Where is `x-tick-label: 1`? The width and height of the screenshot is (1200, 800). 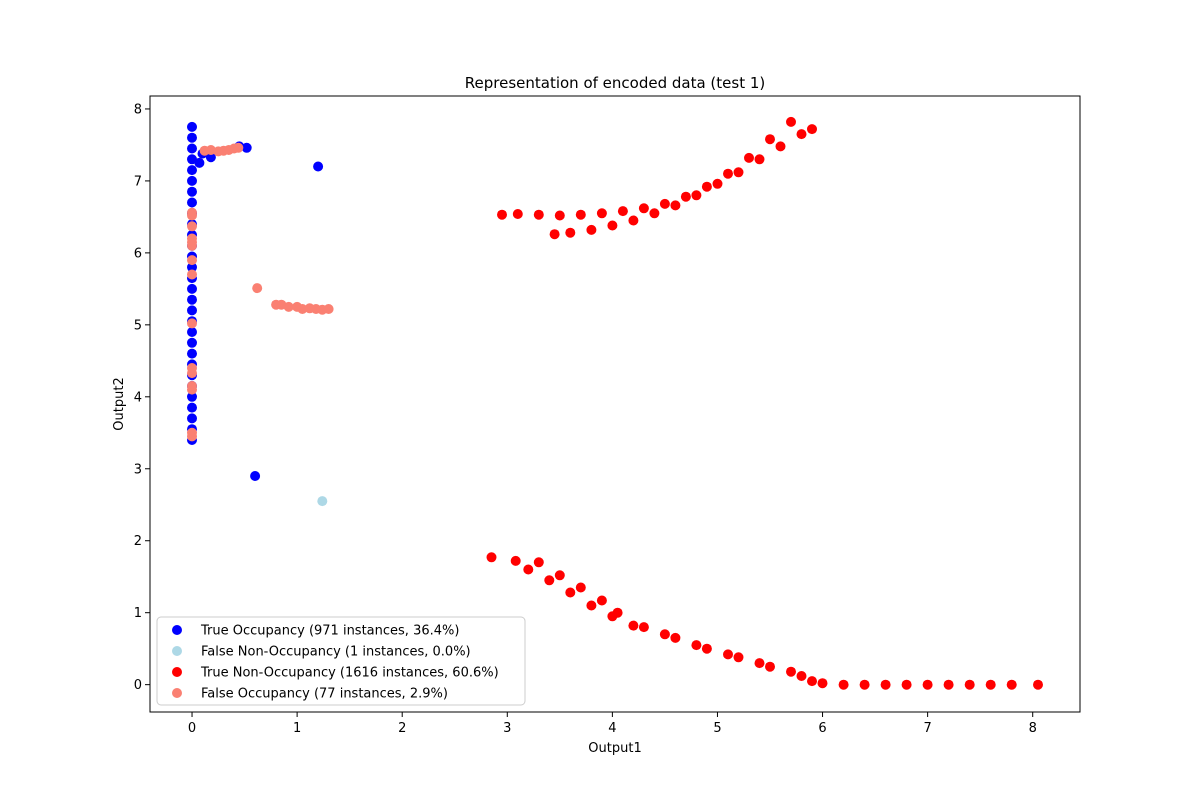 x-tick-label: 1 is located at coordinates (297, 728).